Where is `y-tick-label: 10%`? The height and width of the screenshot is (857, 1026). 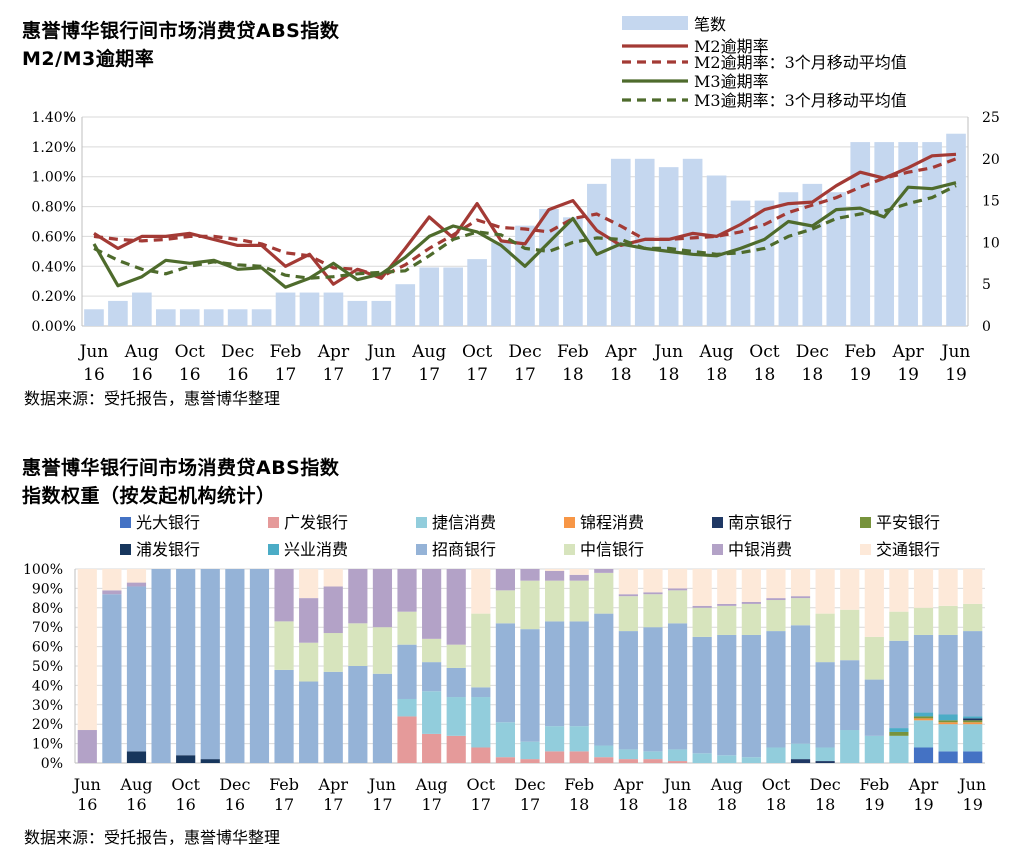
y-tick-label: 10% is located at coordinates (47, 745).